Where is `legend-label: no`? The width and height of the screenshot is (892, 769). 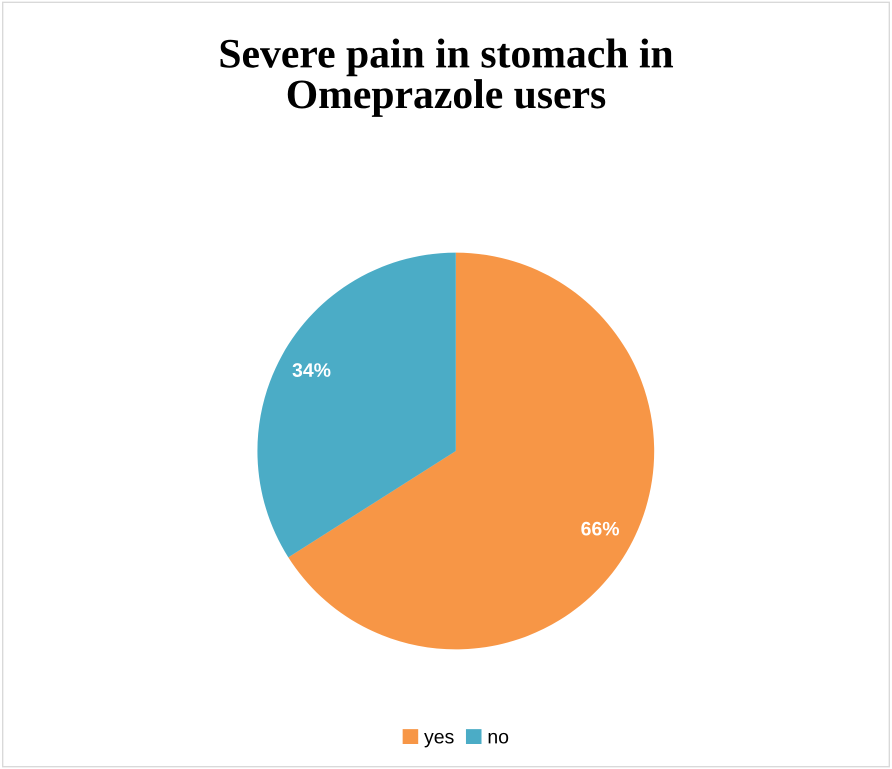 legend-label: no is located at coordinates (498, 738).